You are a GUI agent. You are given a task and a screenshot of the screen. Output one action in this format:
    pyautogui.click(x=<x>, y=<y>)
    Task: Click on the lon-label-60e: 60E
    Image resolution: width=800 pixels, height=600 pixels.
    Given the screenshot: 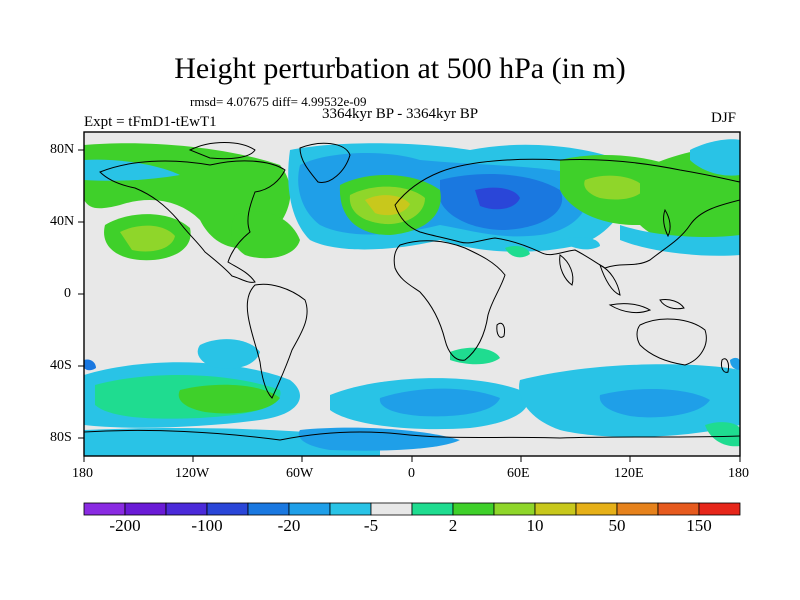 What is the action you would take?
    pyautogui.click(x=518, y=473)
    